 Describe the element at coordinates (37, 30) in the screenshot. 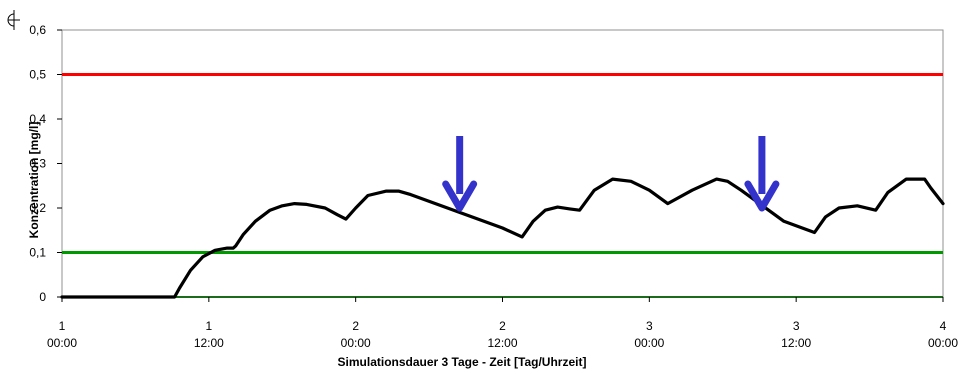

I see `y-tick-label: 0,6` at that location.